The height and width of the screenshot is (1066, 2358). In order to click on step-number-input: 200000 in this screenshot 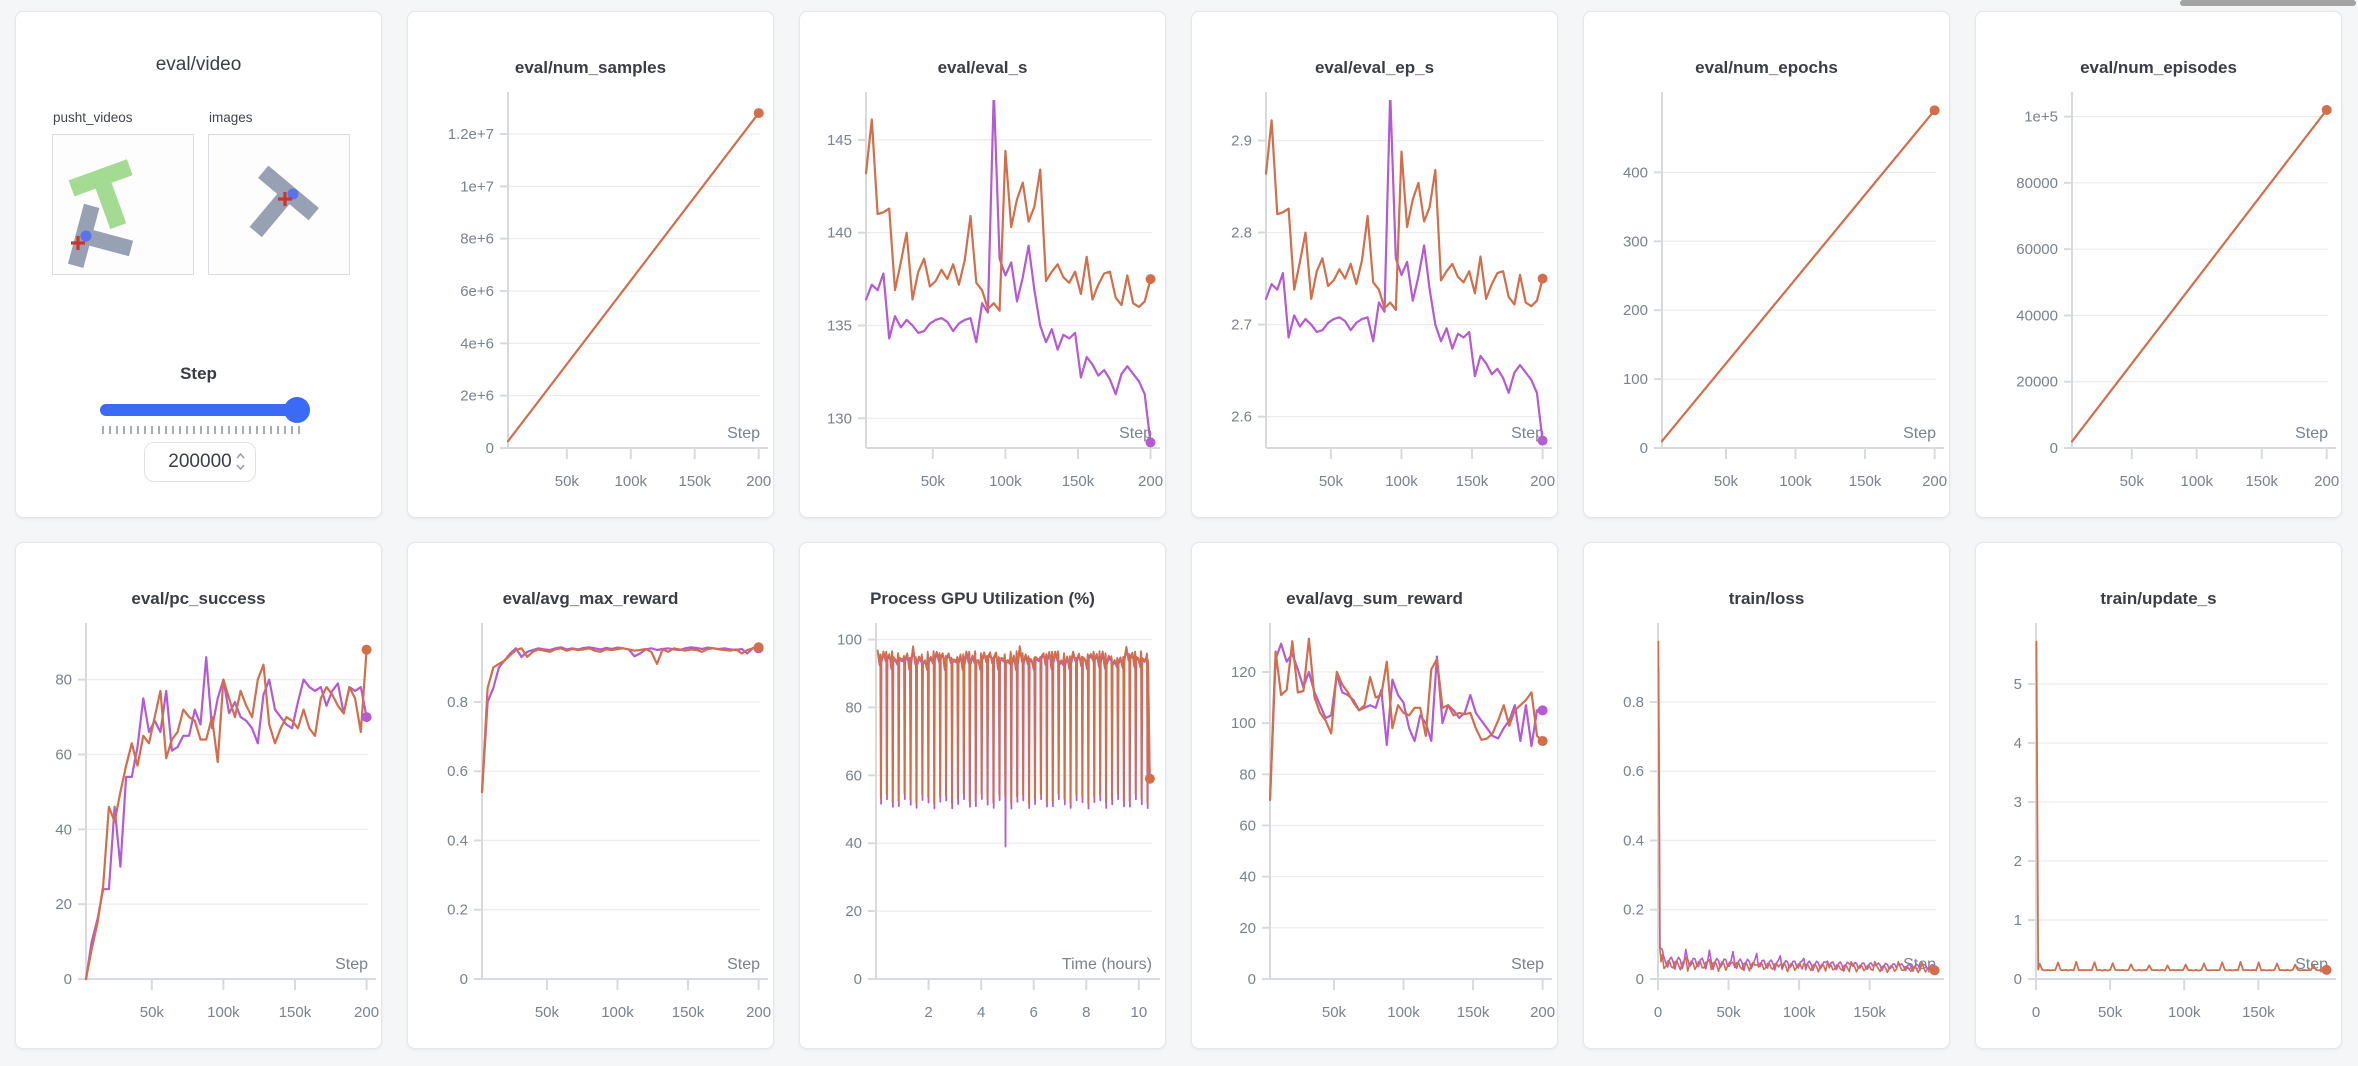, I will do `click(200, 462)`.